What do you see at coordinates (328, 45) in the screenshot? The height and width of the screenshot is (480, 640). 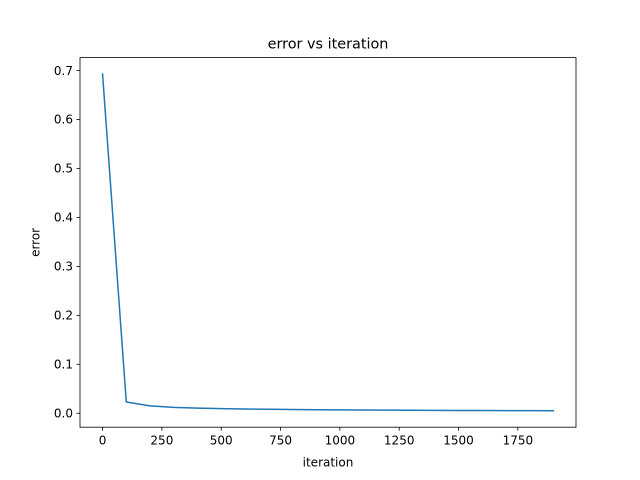 I see `chart-title: error vs iteration` at bounding box center [328, 45].